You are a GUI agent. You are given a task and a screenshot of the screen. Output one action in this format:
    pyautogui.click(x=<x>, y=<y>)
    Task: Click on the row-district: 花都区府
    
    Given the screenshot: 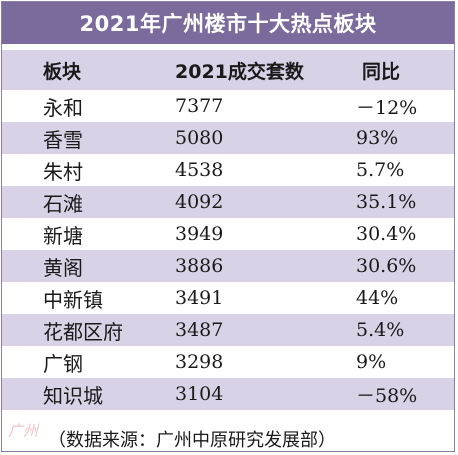 What is the action you would take?
    pyautogui.click(x=83, y=331)
    